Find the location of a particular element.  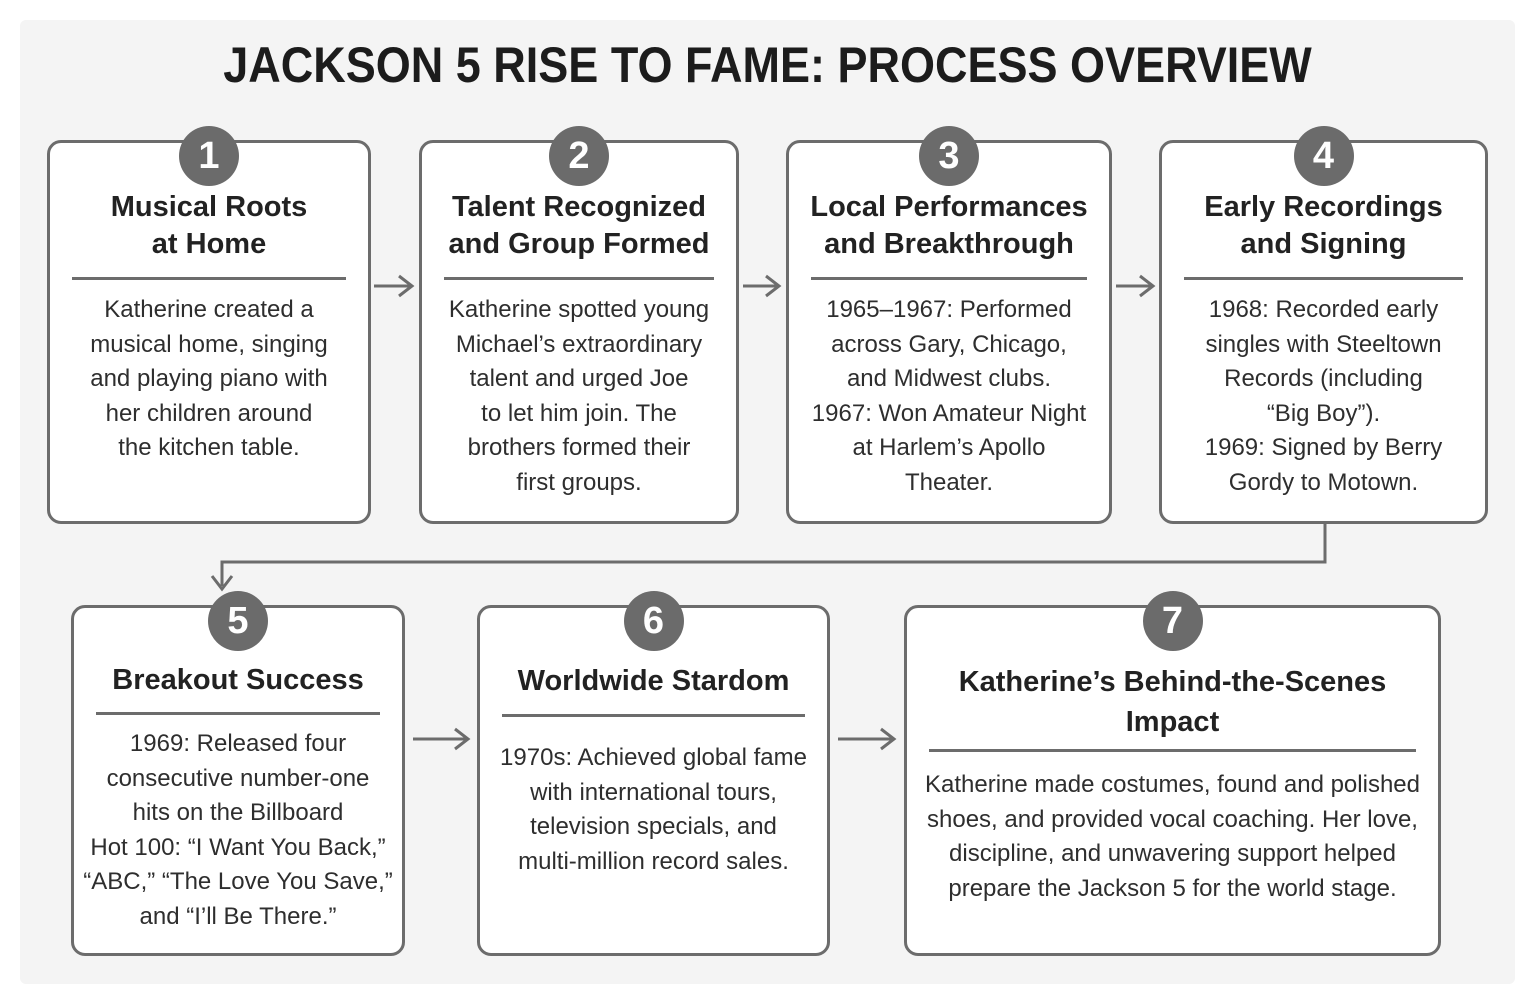

step-4-title: Early Recordings and Signing is located at coordinates (1323, 225).